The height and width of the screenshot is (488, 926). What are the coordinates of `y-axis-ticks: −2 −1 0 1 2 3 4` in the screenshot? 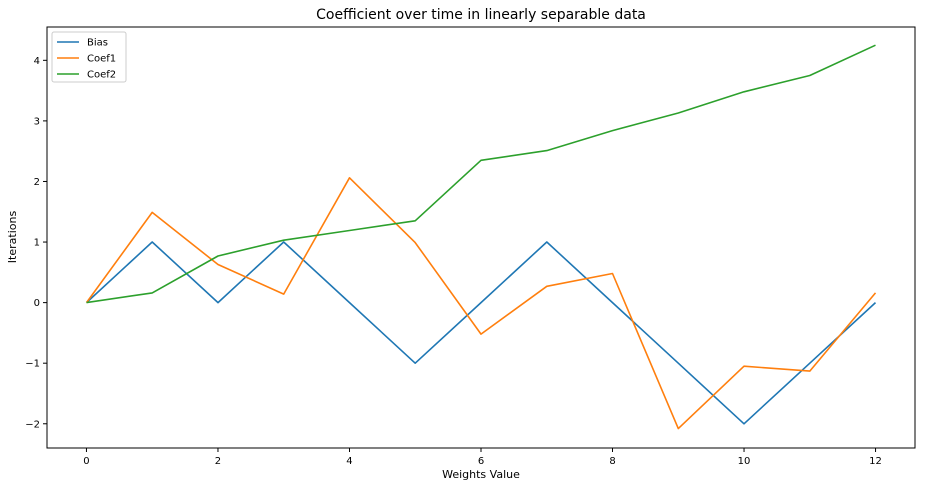 It's located at (36, 243).